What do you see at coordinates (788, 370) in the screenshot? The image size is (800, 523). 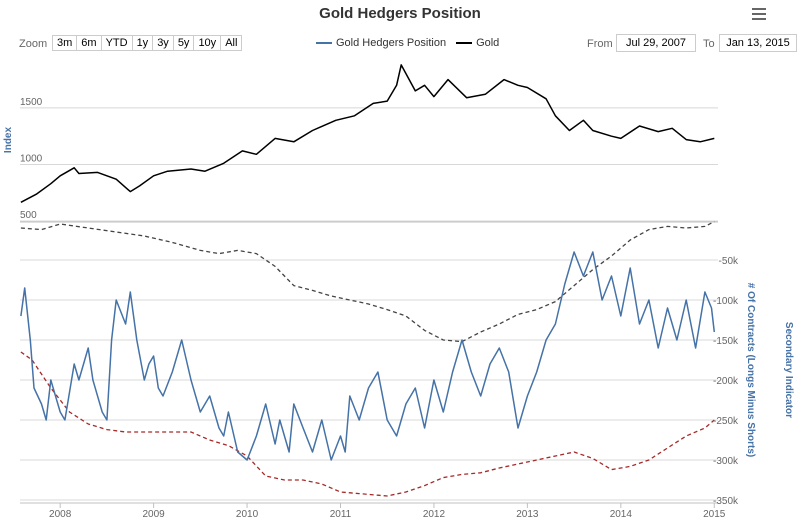 I see `secondary-y-axis-title: Secondary Indicator` at bounding box center [788, 370].